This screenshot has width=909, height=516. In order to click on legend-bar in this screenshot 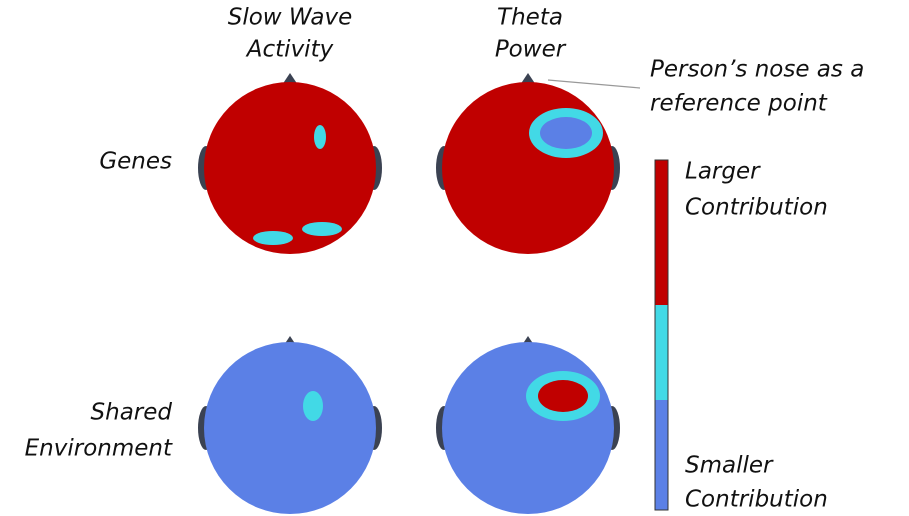, I will do `click(661, 335)`.